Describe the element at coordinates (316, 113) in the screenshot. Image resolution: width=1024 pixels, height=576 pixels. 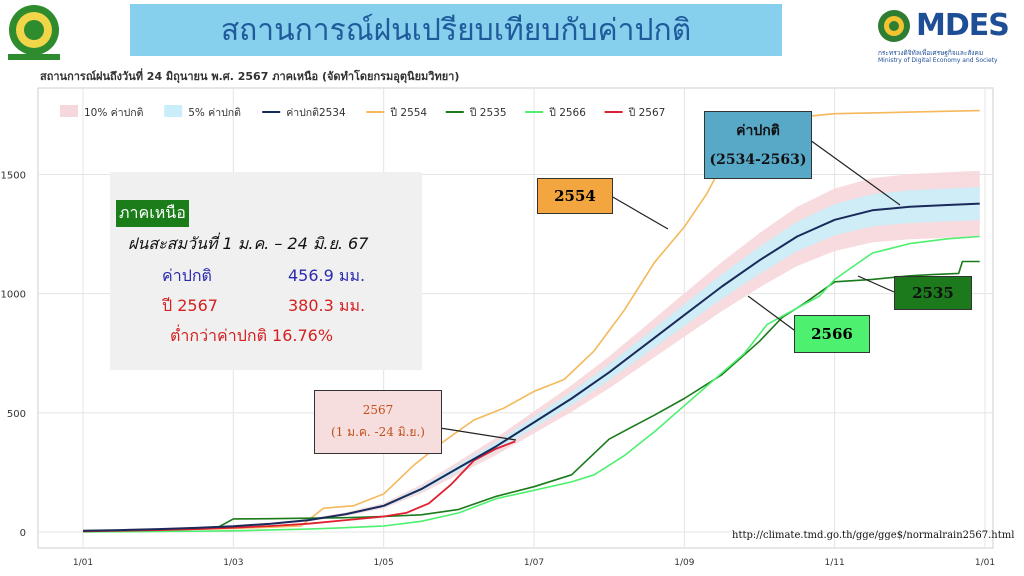
I see `legend-label: ค่าปกติ2534` at that location.